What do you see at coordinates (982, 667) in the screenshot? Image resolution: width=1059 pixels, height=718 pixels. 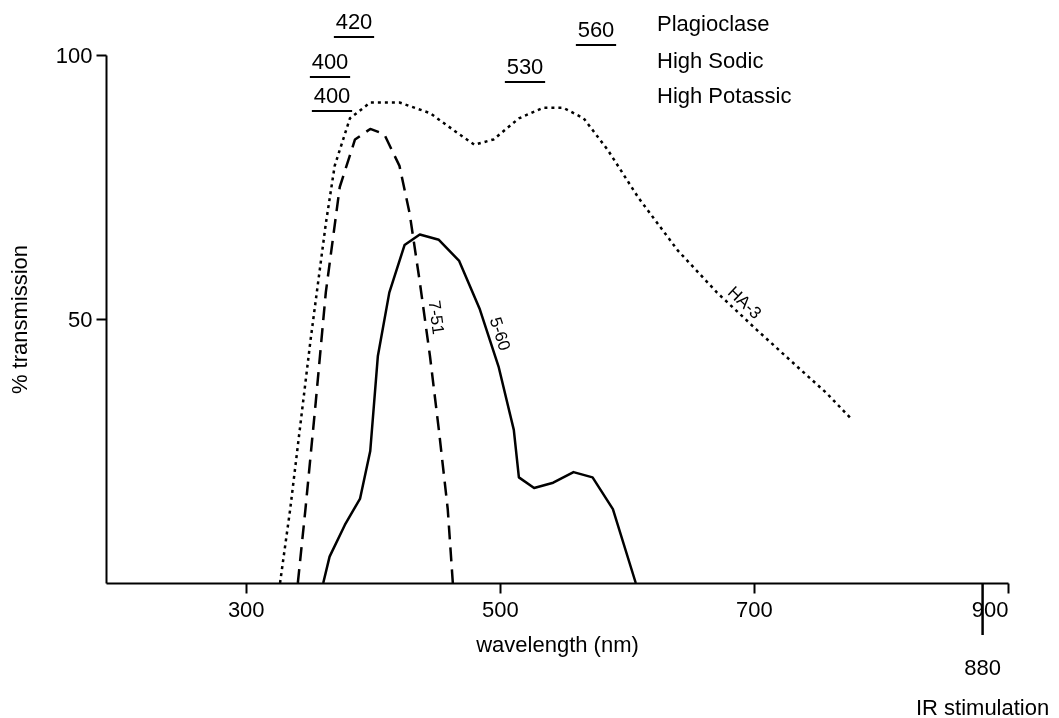 I see `ref-line-label: 880` at bounding box center [982, 667].